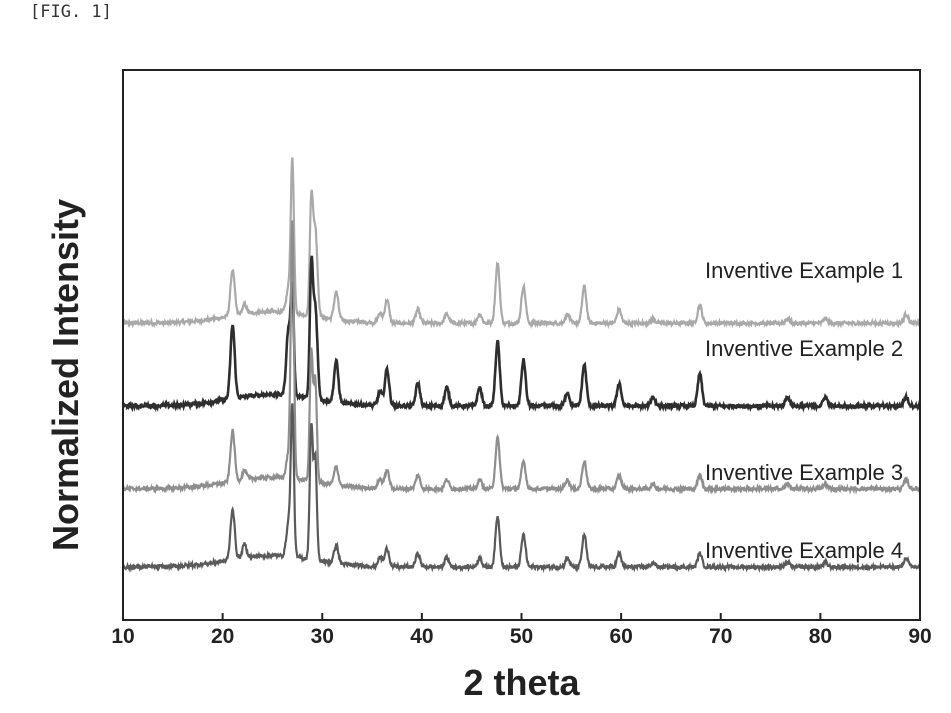 This screenshot has width=951, height=713. I want to click on x-tick-label: 20, so click(222, 636).